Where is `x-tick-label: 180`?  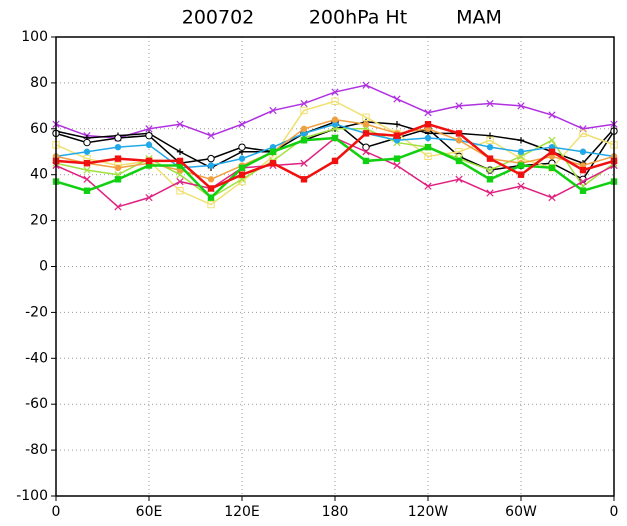 x-tick-label: 180 is located at coordinates (335, 512).